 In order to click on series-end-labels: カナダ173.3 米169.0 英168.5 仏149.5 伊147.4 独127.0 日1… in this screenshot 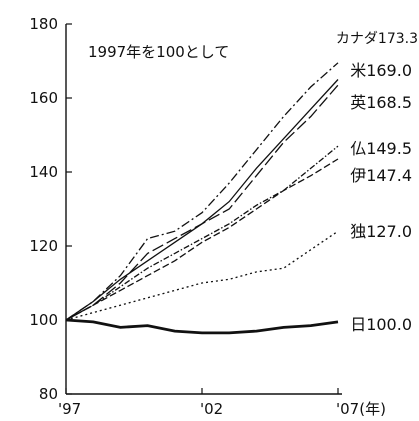, I will do `click(377, 182)`.